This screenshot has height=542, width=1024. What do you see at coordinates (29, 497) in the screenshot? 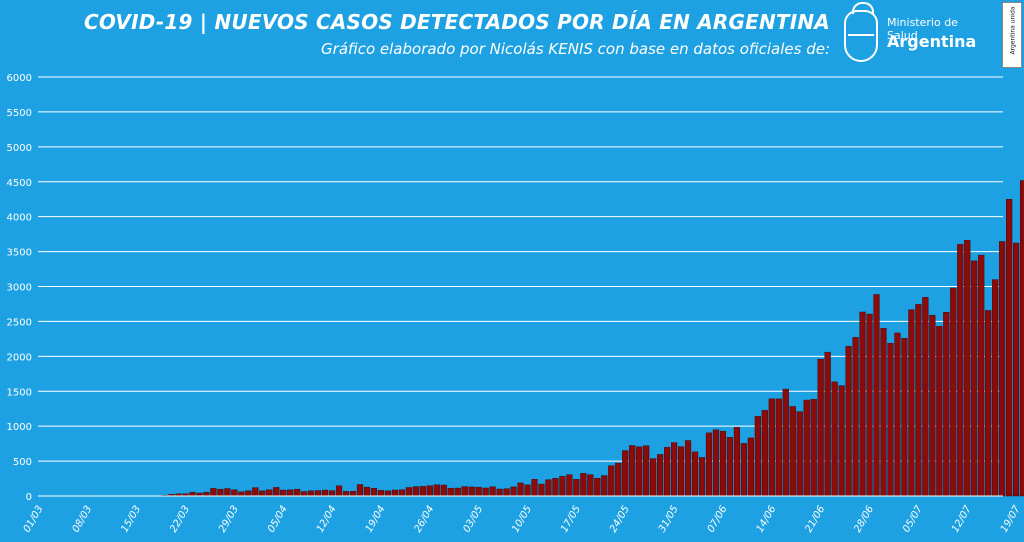
I see `y-tick-label: 0` at bounding box center [29, 497].